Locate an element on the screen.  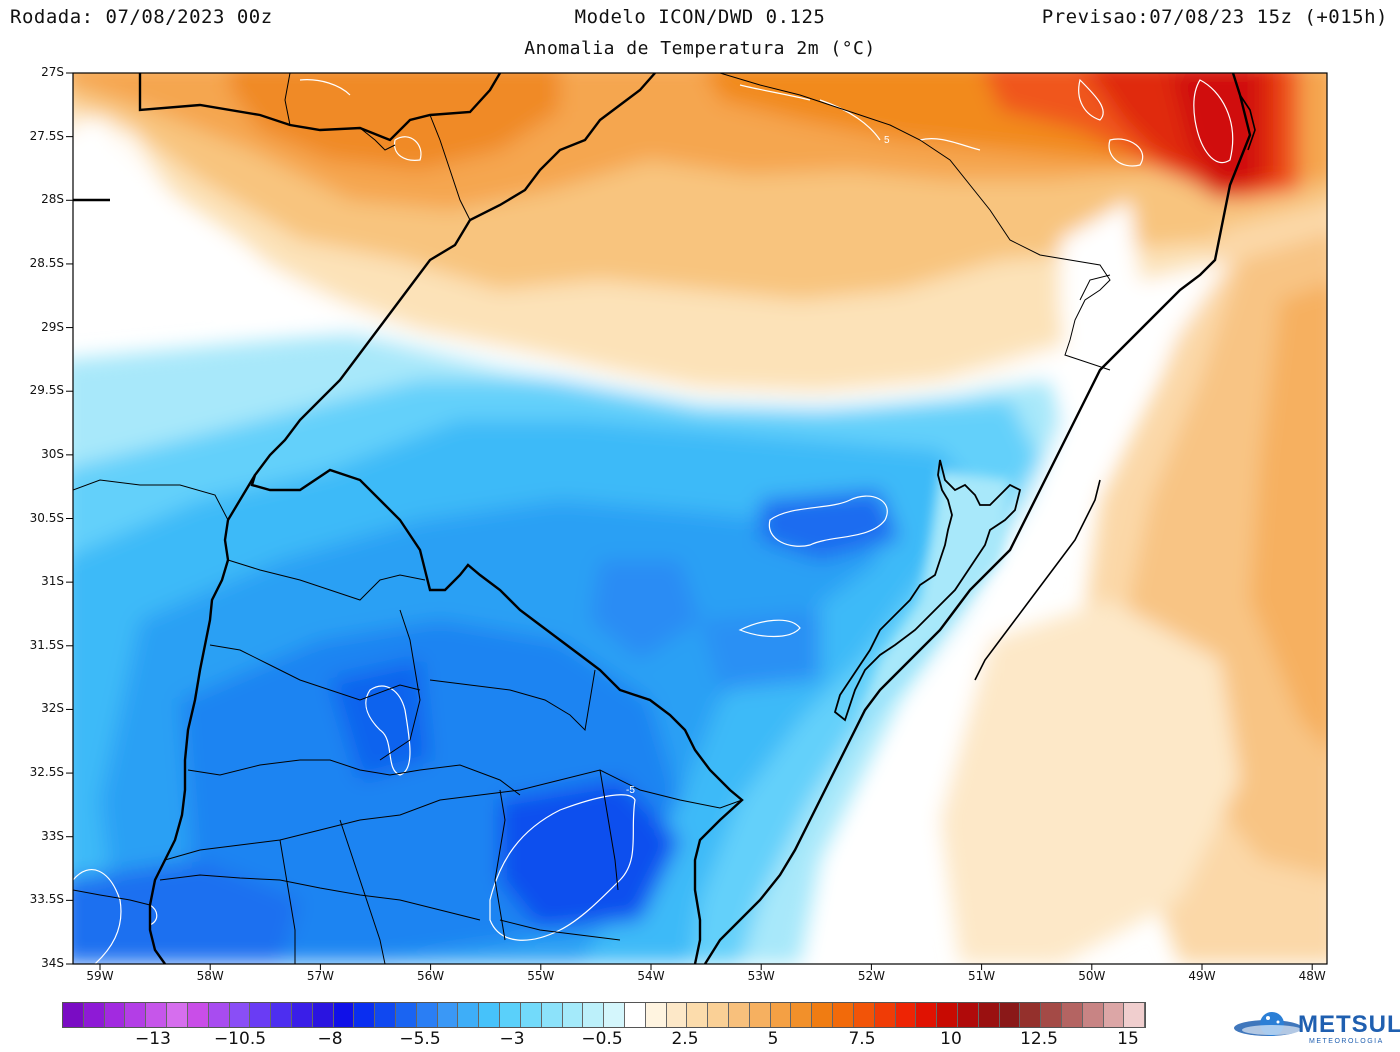
colorbar-label: −8 is located at coordinates (330, 1039).